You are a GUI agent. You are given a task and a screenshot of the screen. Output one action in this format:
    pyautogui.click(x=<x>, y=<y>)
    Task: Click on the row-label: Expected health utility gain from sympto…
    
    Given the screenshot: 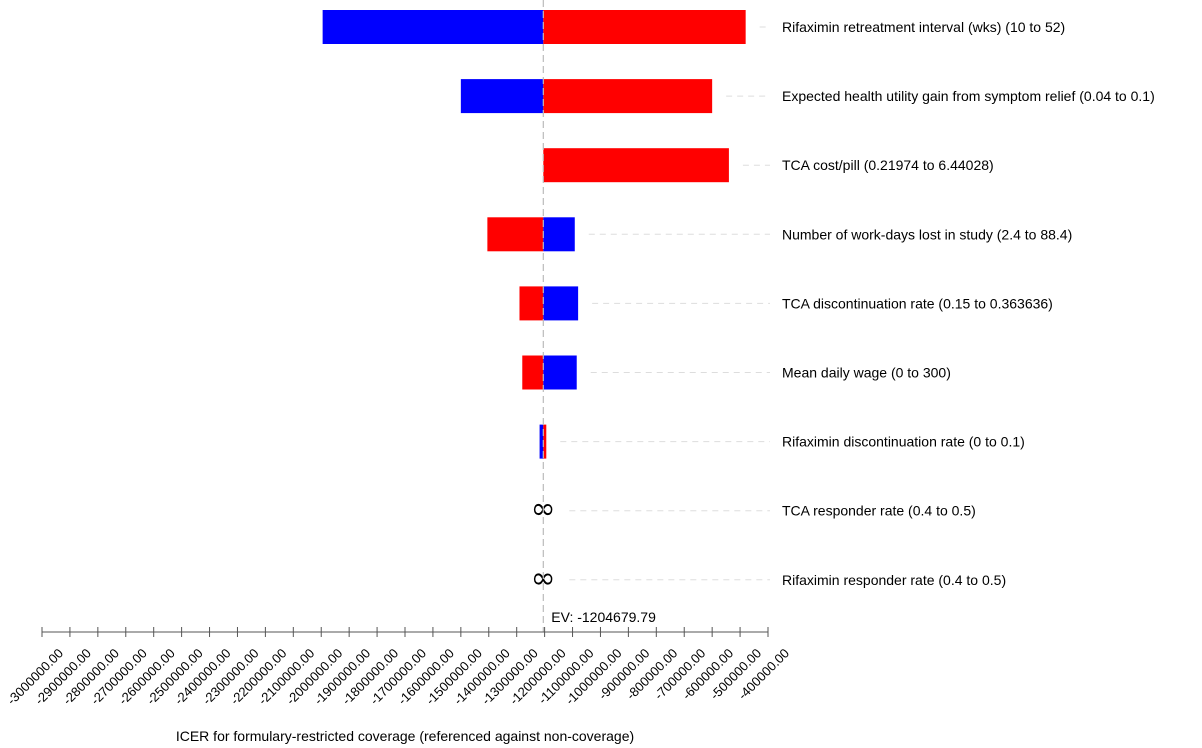 What is the action you would take?
    pyautogui.click(x=968, y=96)
    